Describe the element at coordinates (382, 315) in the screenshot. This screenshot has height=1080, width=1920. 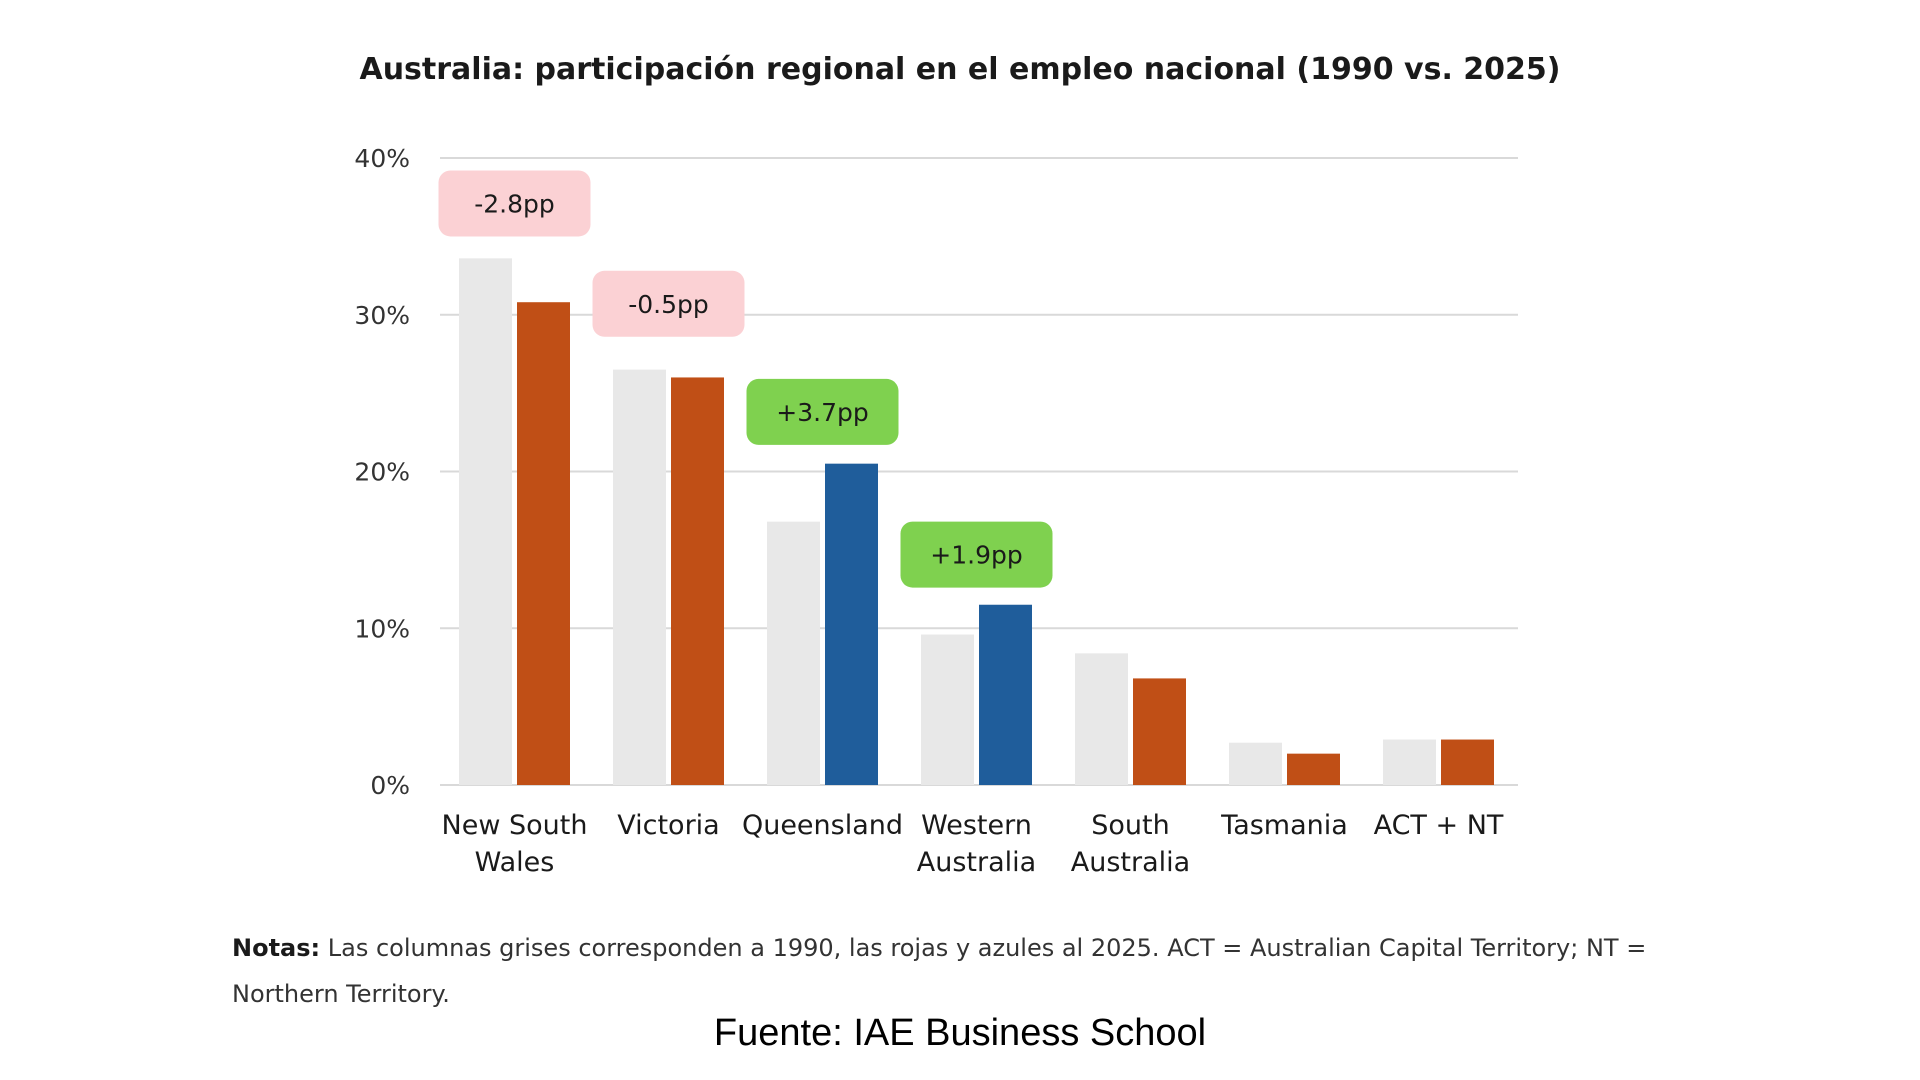
I see `y-tick-label: 30%` at that location.